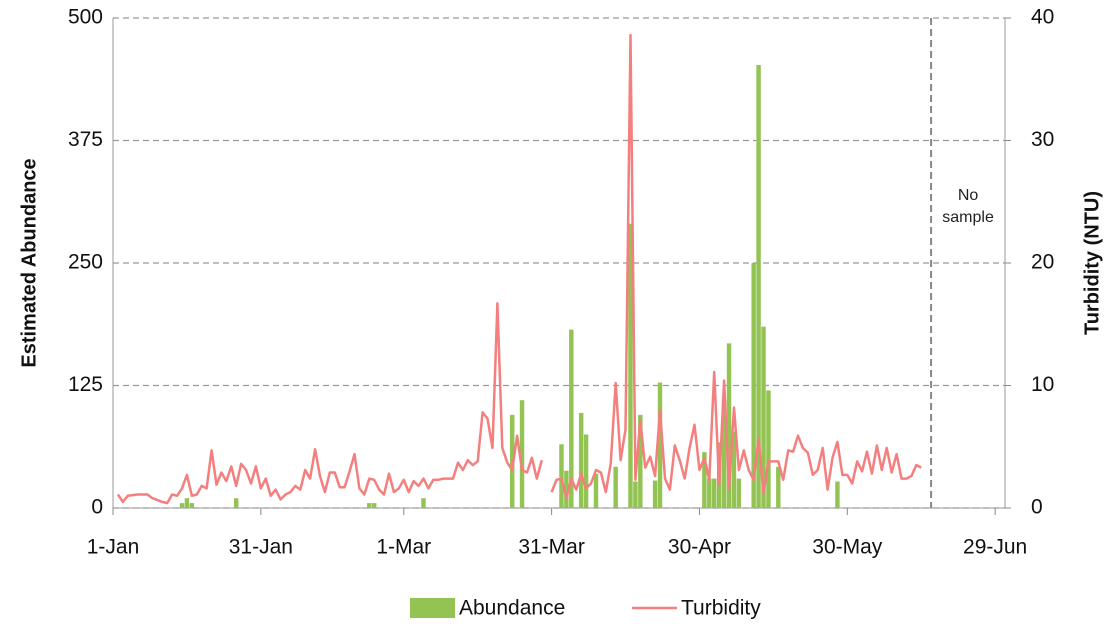 This screenshot has height=624, width=1106. Describe the element at coordinates (85, 262) in the screenshot. I see `y-tick-label: 250` at that location.